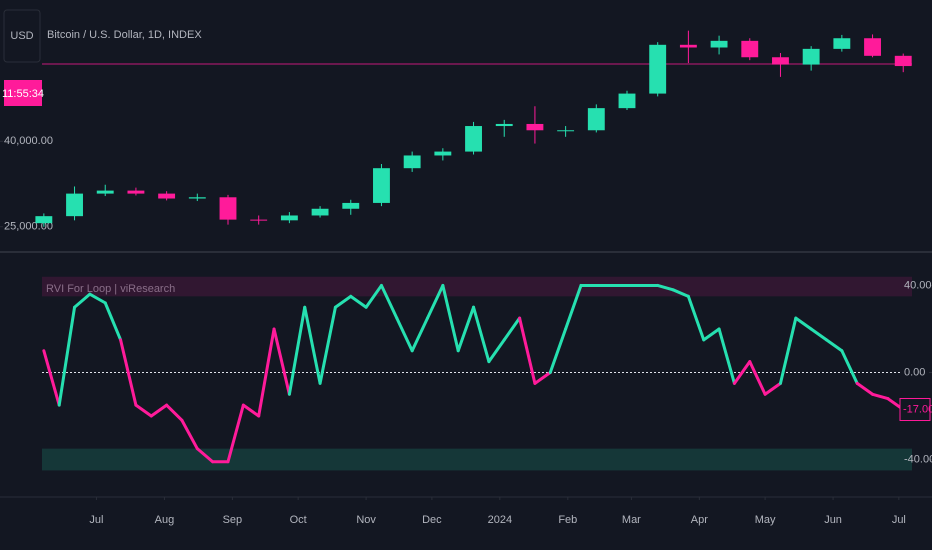  Describe the element at coordinates (833, 520) in the screenshot. I see `x-tick-label: Jun` at that location.